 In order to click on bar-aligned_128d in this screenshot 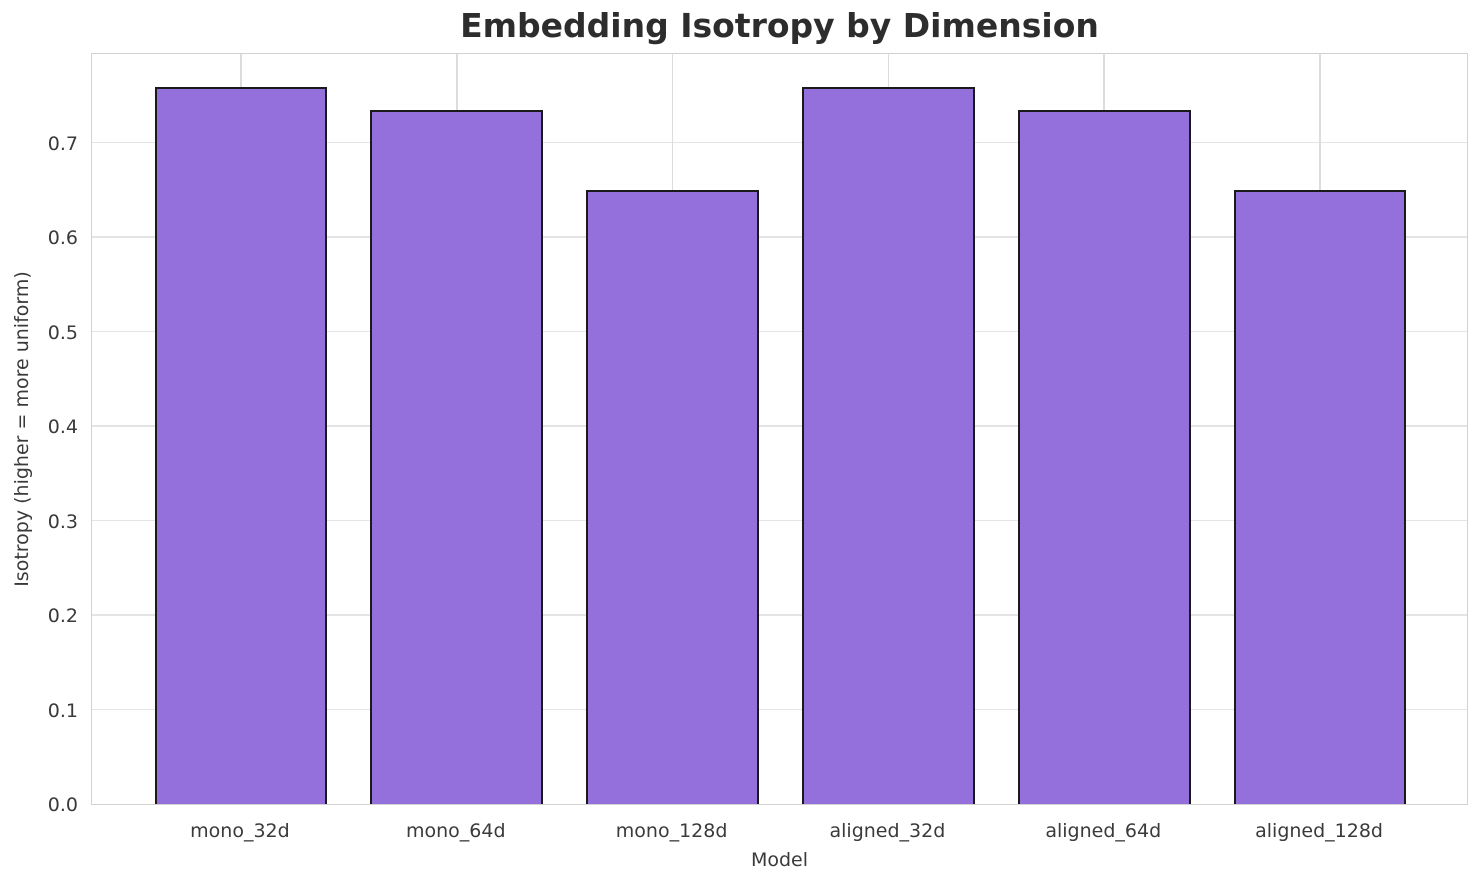, I will do `click(1320, 496)`.